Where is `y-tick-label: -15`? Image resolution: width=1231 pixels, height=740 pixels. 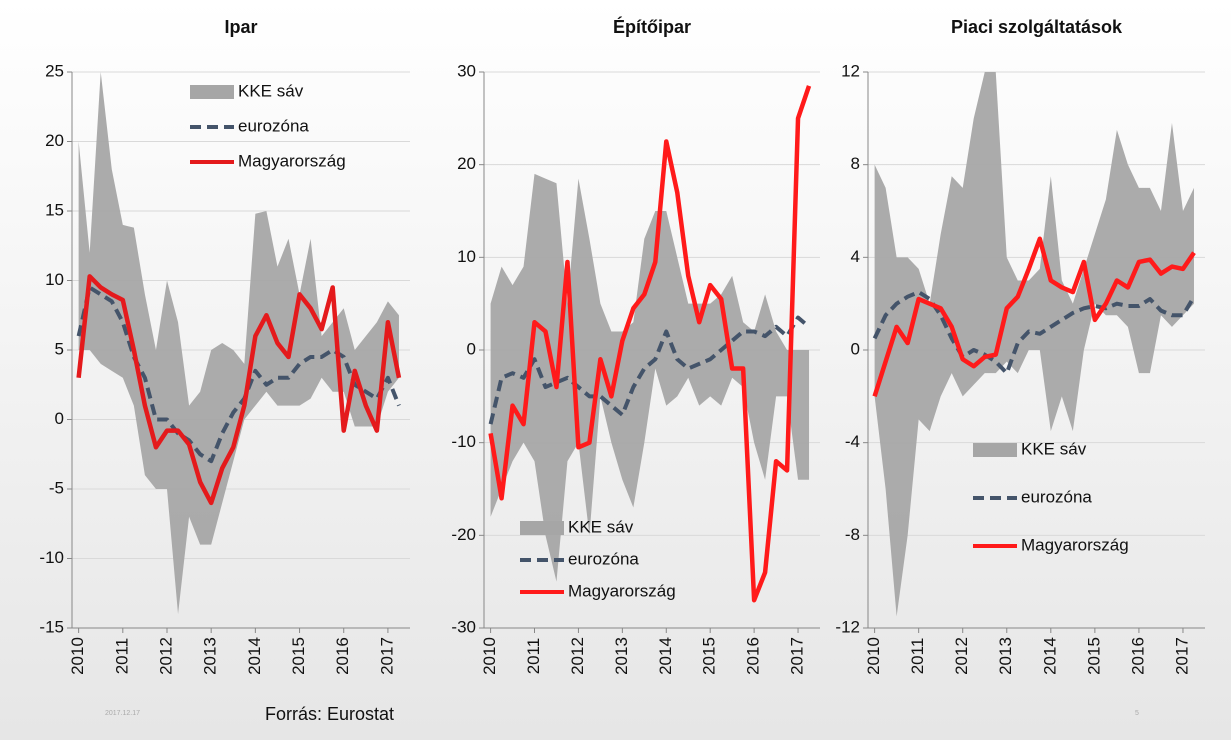
y-tick-label: -15 is located at coordinates (51, 626).